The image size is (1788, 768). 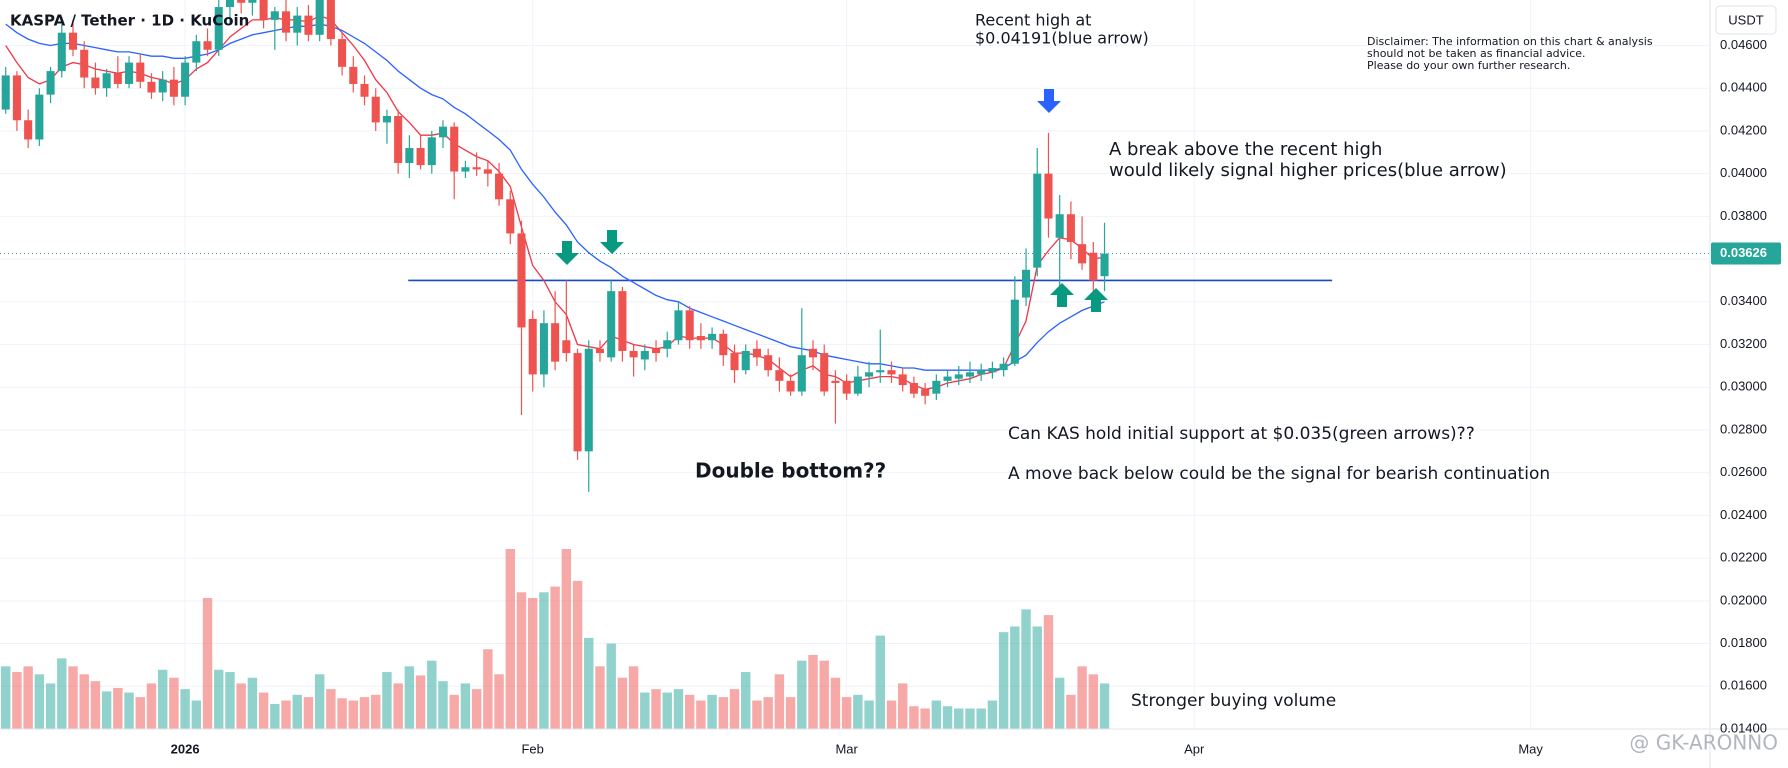 I want to click on x-tick-label: 2026, so click(x=185, y=748).